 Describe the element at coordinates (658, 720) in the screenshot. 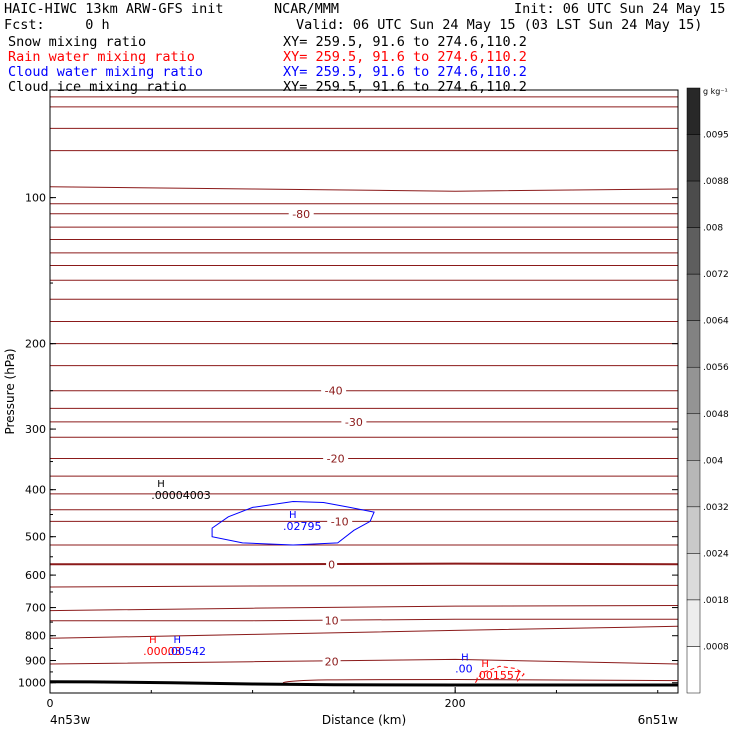

I see `endpoint-right-label: 6n51w` at that location.